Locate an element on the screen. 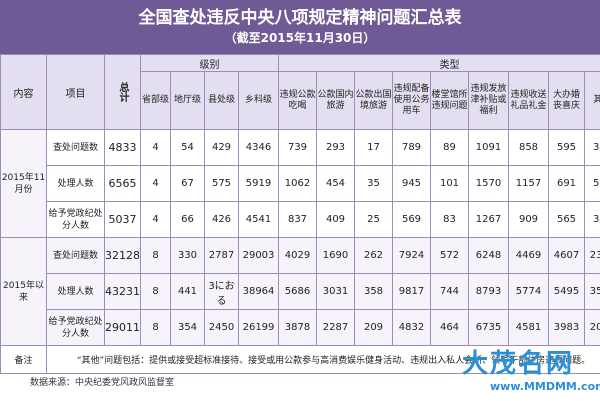  type-cell: 89 is located at coordinates (449, 147).